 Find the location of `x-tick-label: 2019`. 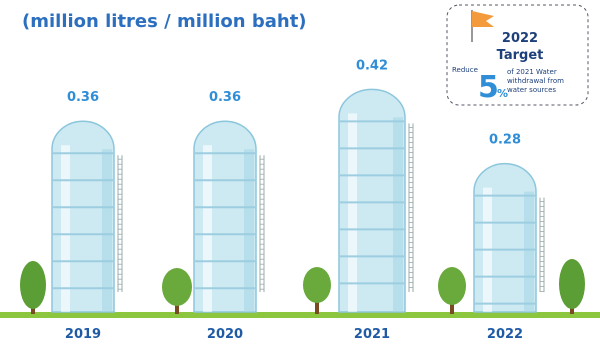

x-tick-label: 2019 is located at coordinates (83, 334).